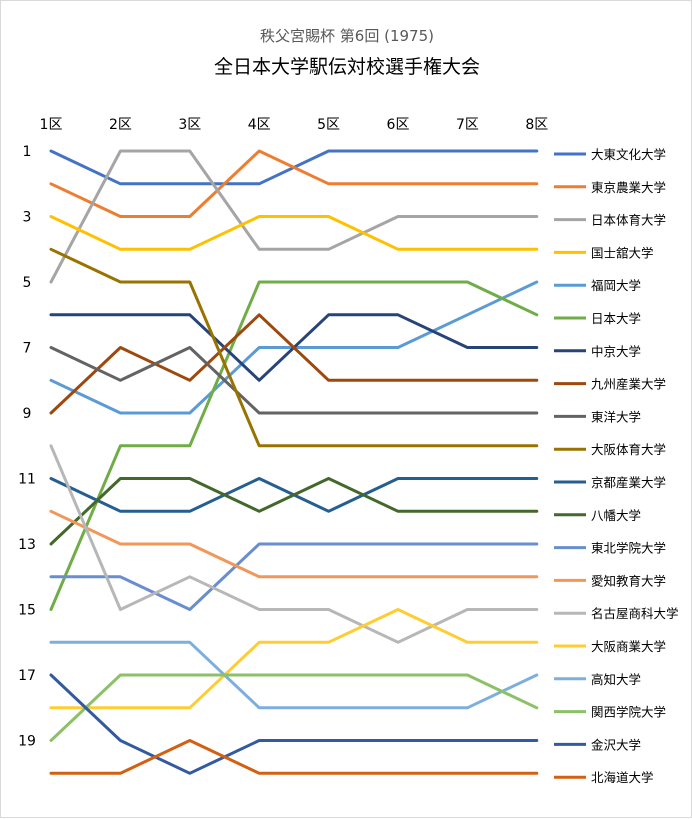  Describe the element at coordinates (347, 67) in the screenshot. I see `chart-title-line2: 全日本大学駅伝対校選手権大会` at that location.